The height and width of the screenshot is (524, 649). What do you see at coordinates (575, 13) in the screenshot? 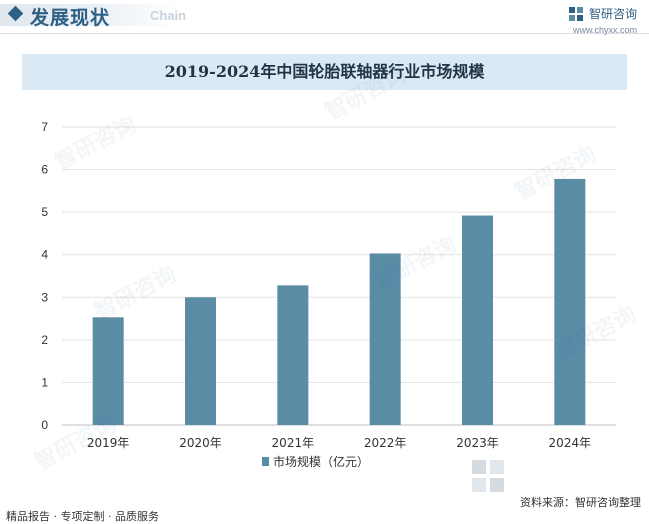
I see `brand-logo-icon` at bounding box center [575, 13].